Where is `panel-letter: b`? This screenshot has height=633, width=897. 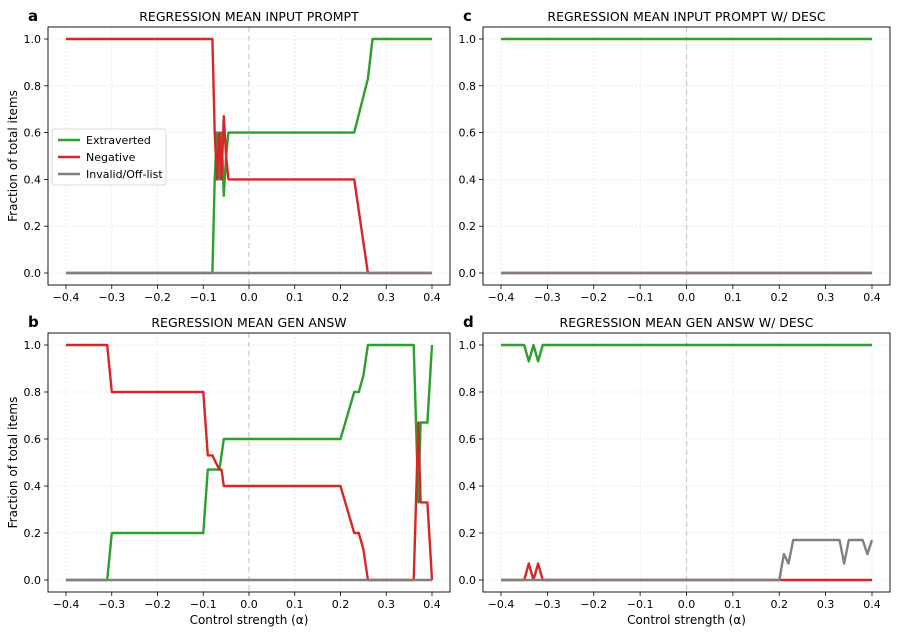
panel-letter: b is located at coordinates (33, 322).